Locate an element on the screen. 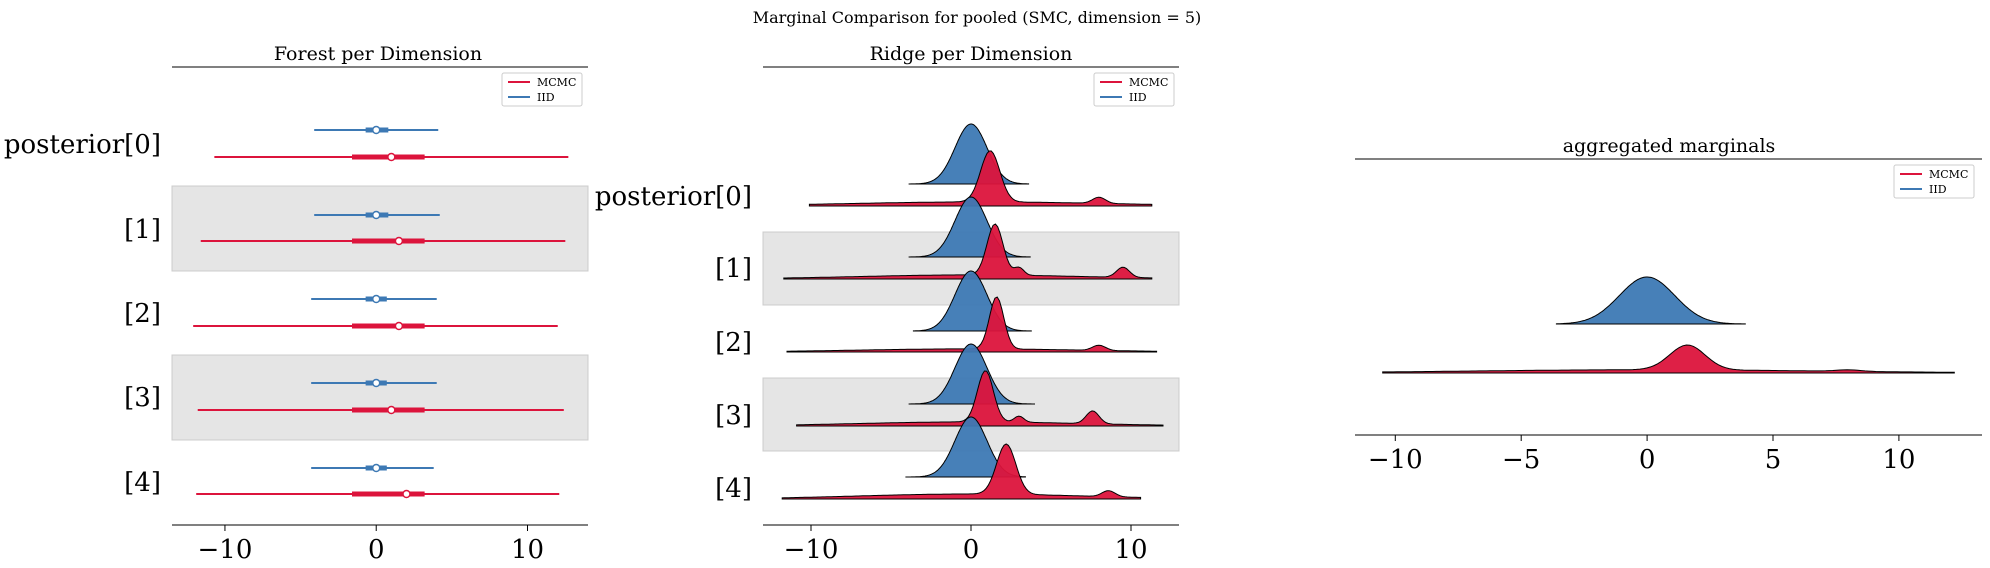 The width and height of the screenshot is (1990, 568). ridge-title: Ridge per Dimension is located at coordinates (971, 54).